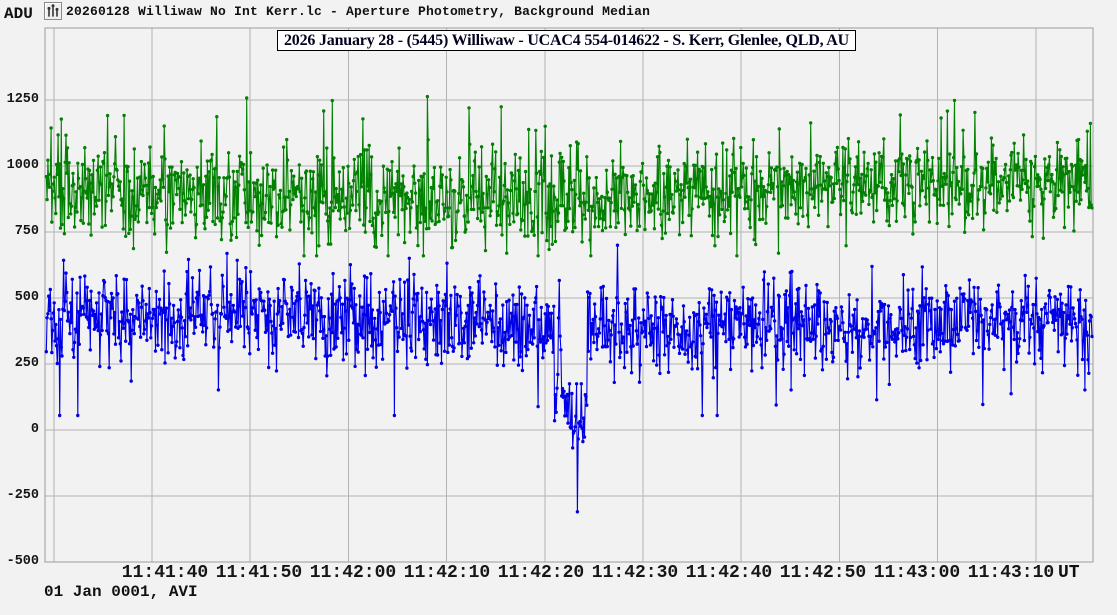  What do you see at coordinates (26, 297) in the screenshot?
I see `y-tick-label: 500` at bounding box center [26, 297].